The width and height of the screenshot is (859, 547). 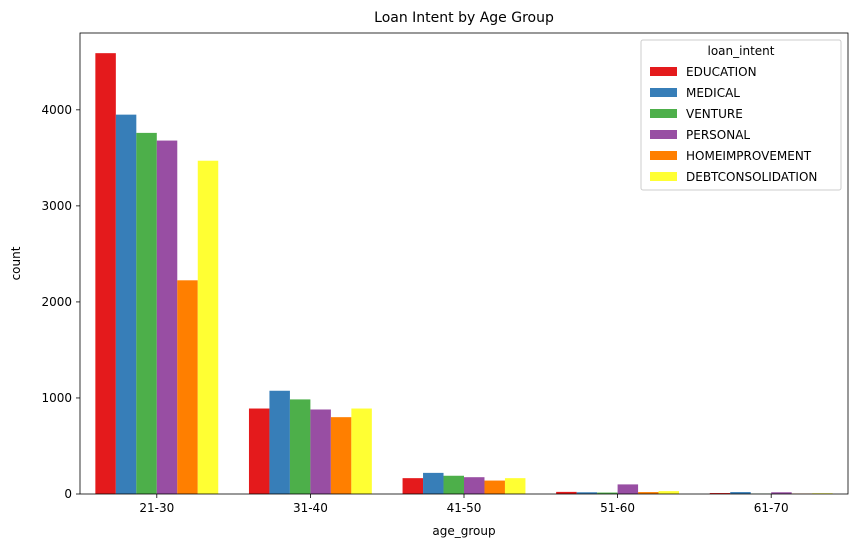 What do you see at coordinates (464, 508) in the screenshot?
I see `x-tick-label: 41-50` at bounding box center [464, 508].